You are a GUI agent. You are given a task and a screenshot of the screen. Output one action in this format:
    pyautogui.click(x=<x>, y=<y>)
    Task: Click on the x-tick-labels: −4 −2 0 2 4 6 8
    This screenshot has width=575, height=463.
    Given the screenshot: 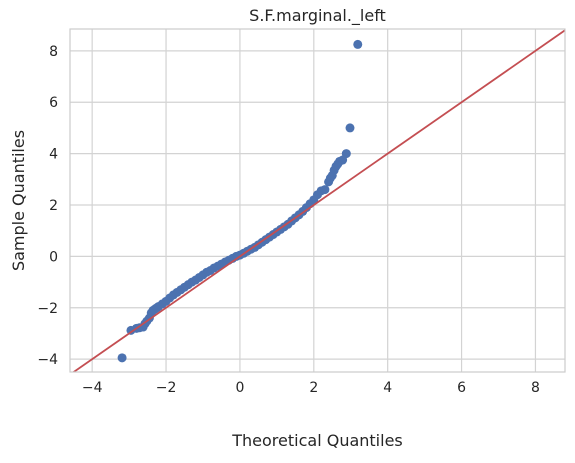 What is the action you would take?
    pyautogui.click(x=311, y=388)
    